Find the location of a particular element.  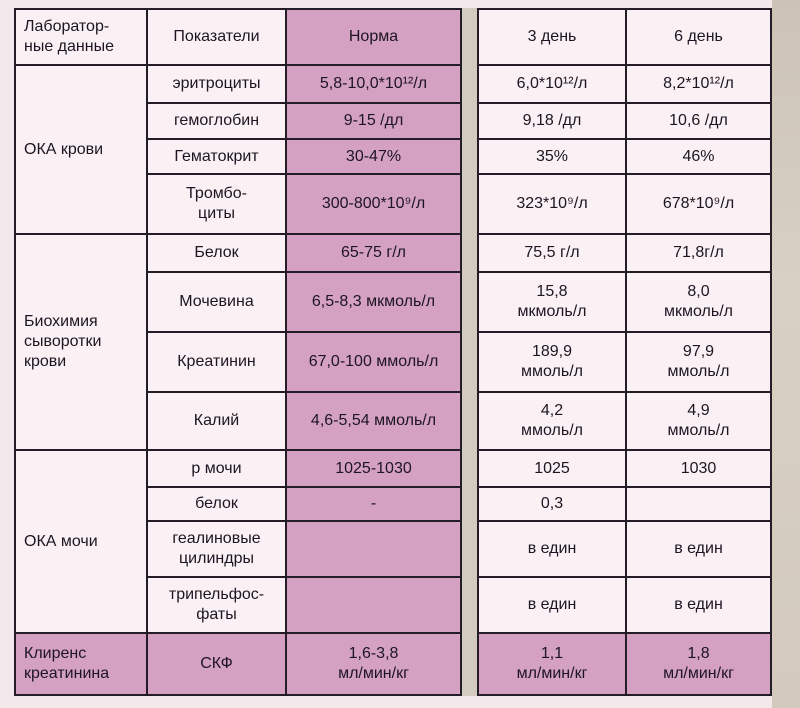

indicator-cell: р мочи is located at coordinates (217, 469).